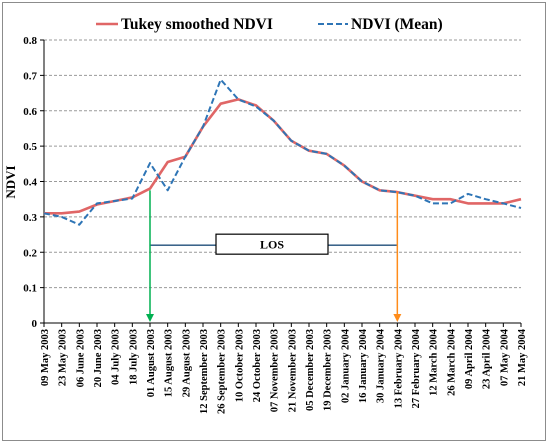 The width and height of the screenshot is (550, 445). I want to click on x-tick-label: 01 August 2003, so click(151, 363).